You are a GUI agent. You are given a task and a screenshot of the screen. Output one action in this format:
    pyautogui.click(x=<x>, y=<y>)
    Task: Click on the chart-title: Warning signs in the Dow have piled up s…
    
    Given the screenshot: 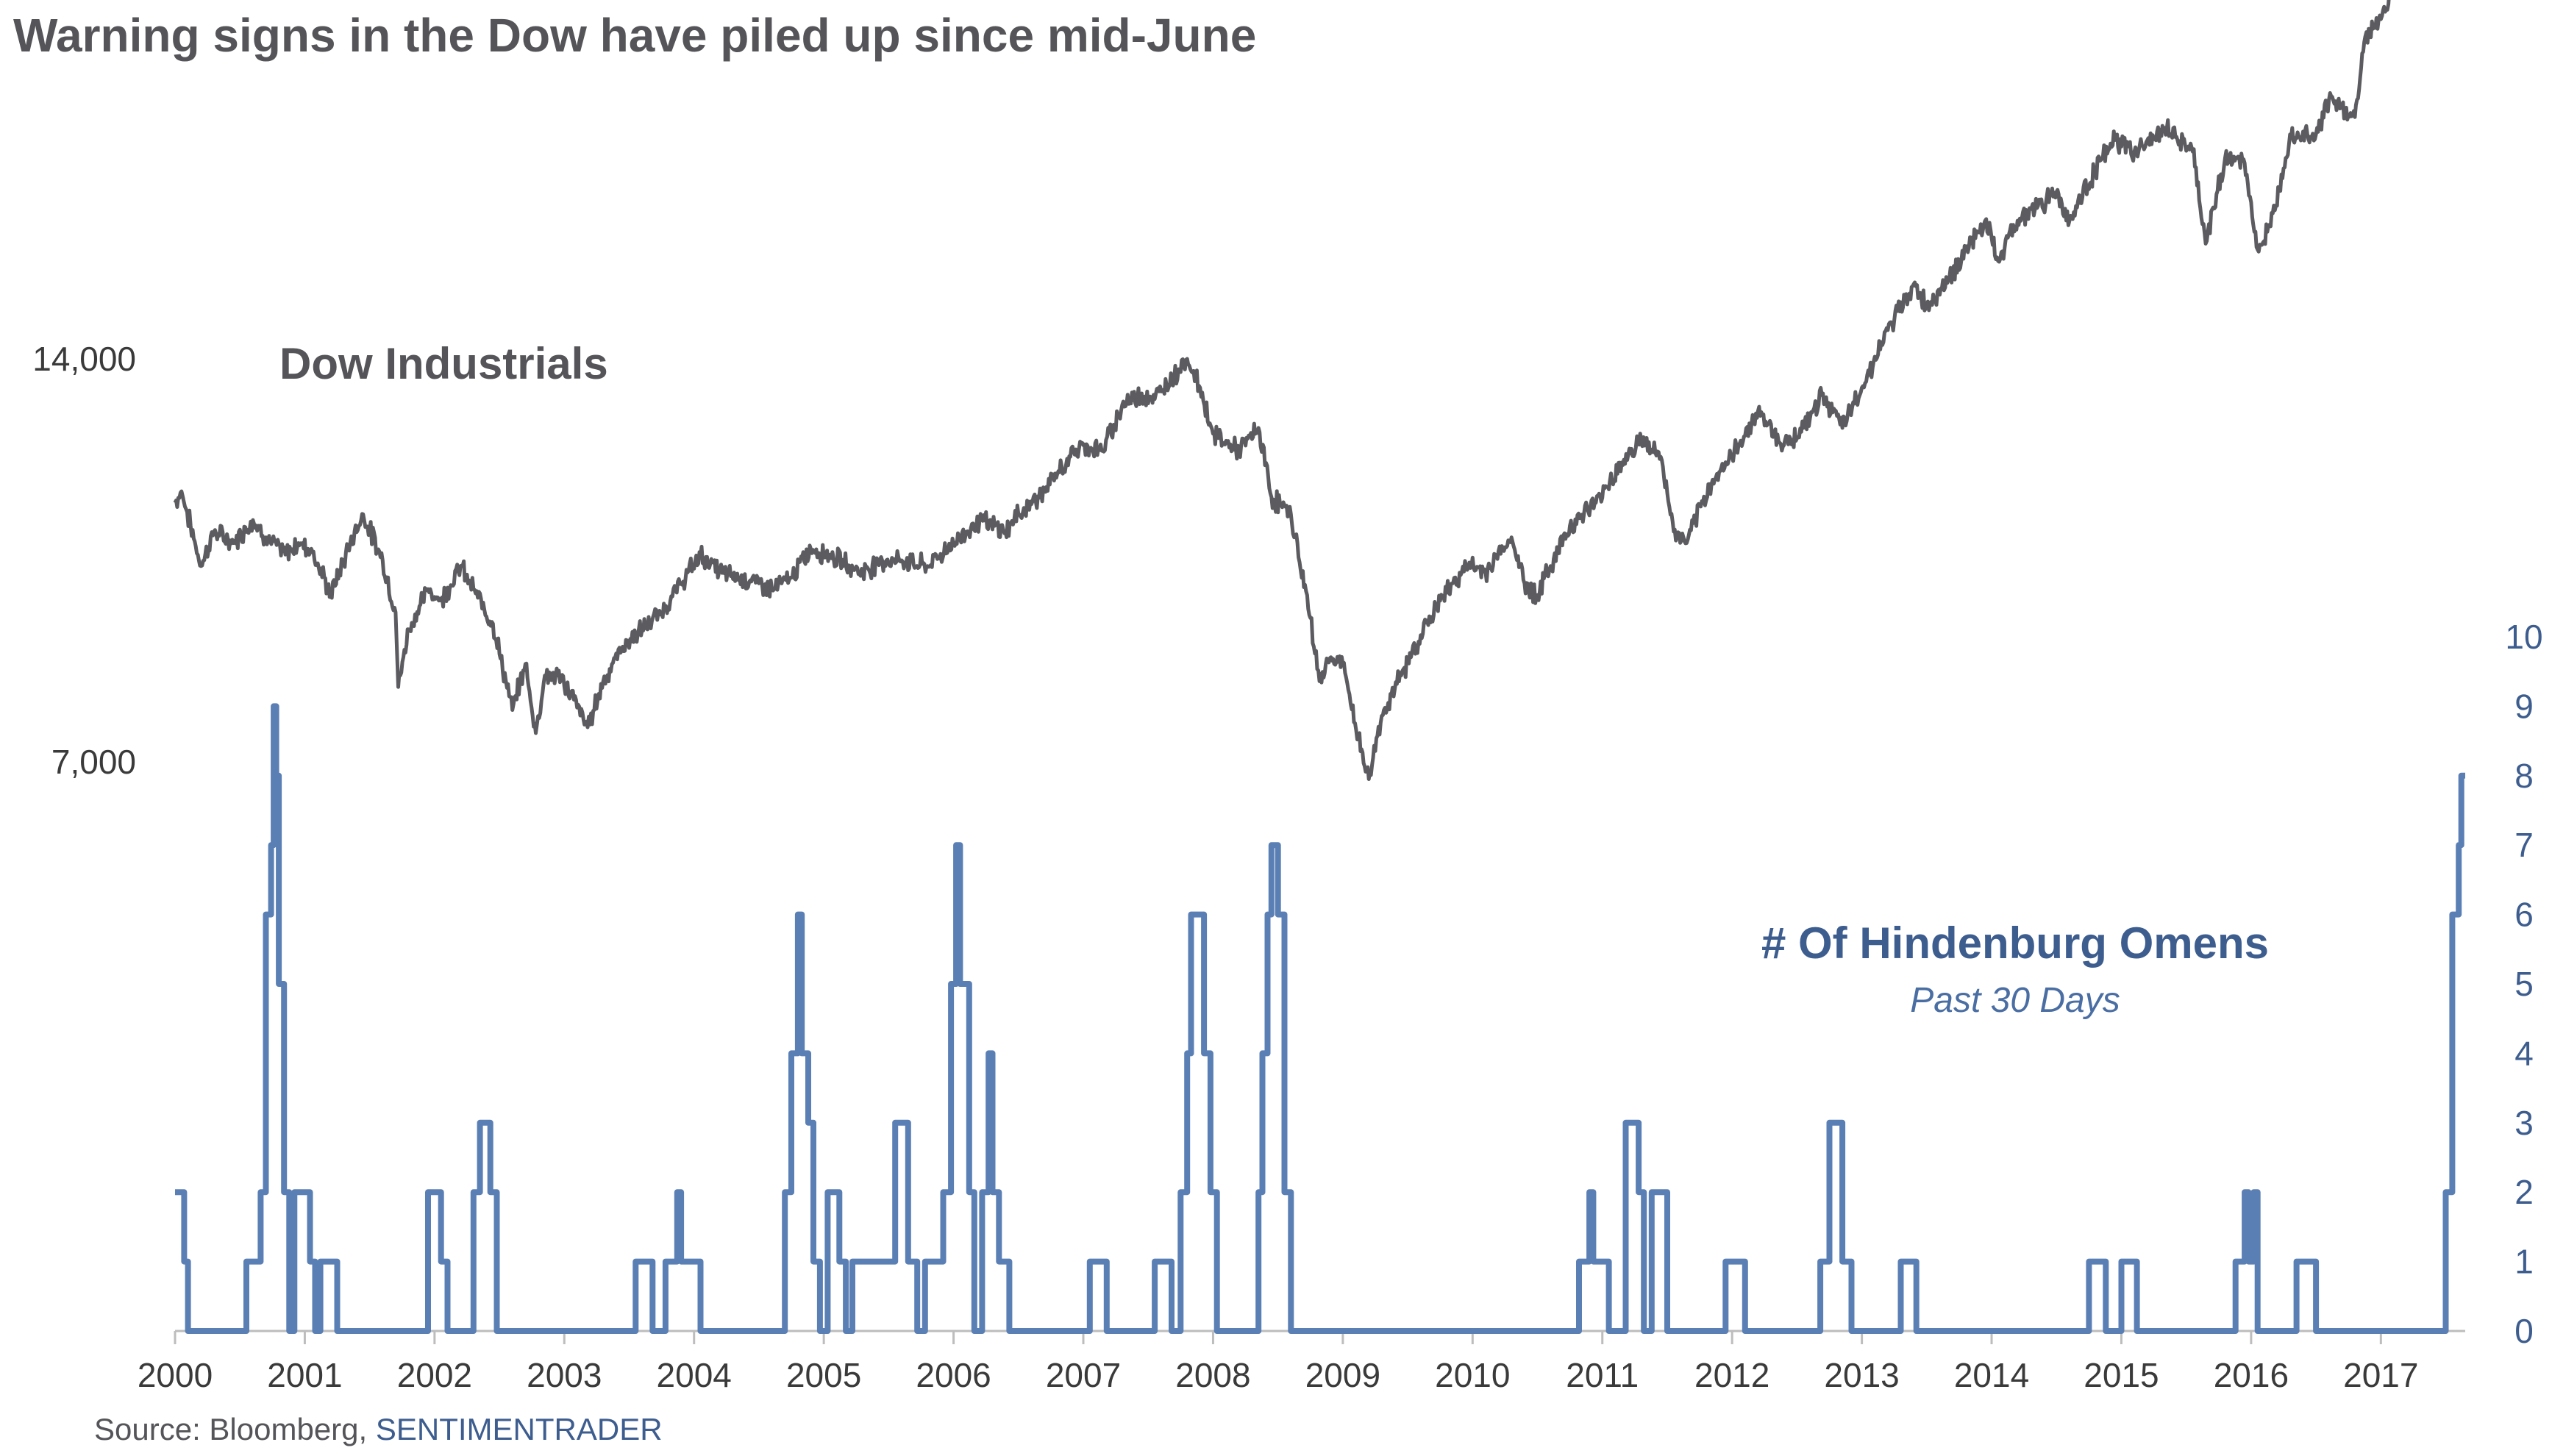 What is the action you would take?
    pyautogui.click(x=634, y=35)
    